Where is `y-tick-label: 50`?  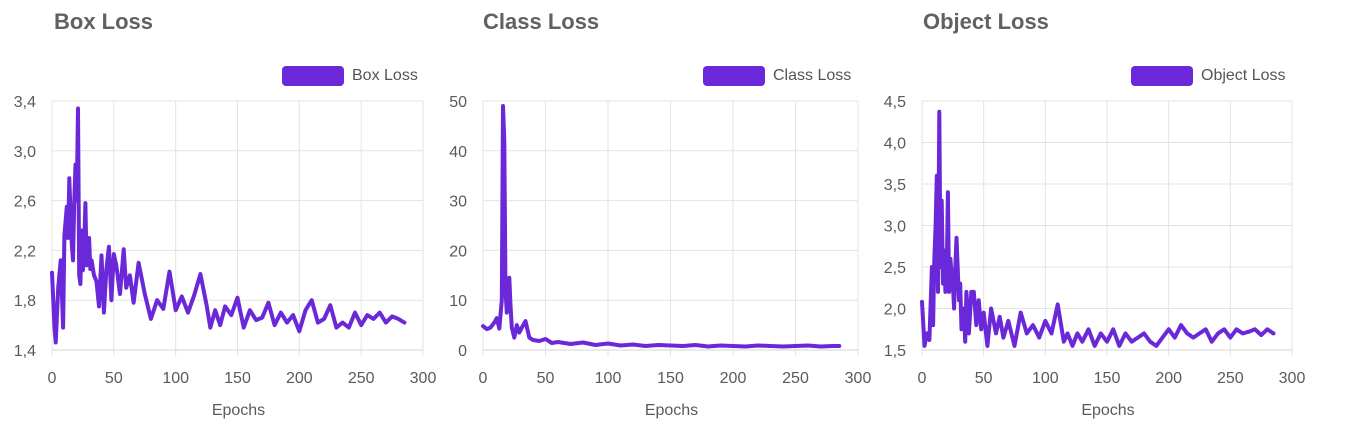 y-tick-label: 50 is located at coordinates (458, 102).